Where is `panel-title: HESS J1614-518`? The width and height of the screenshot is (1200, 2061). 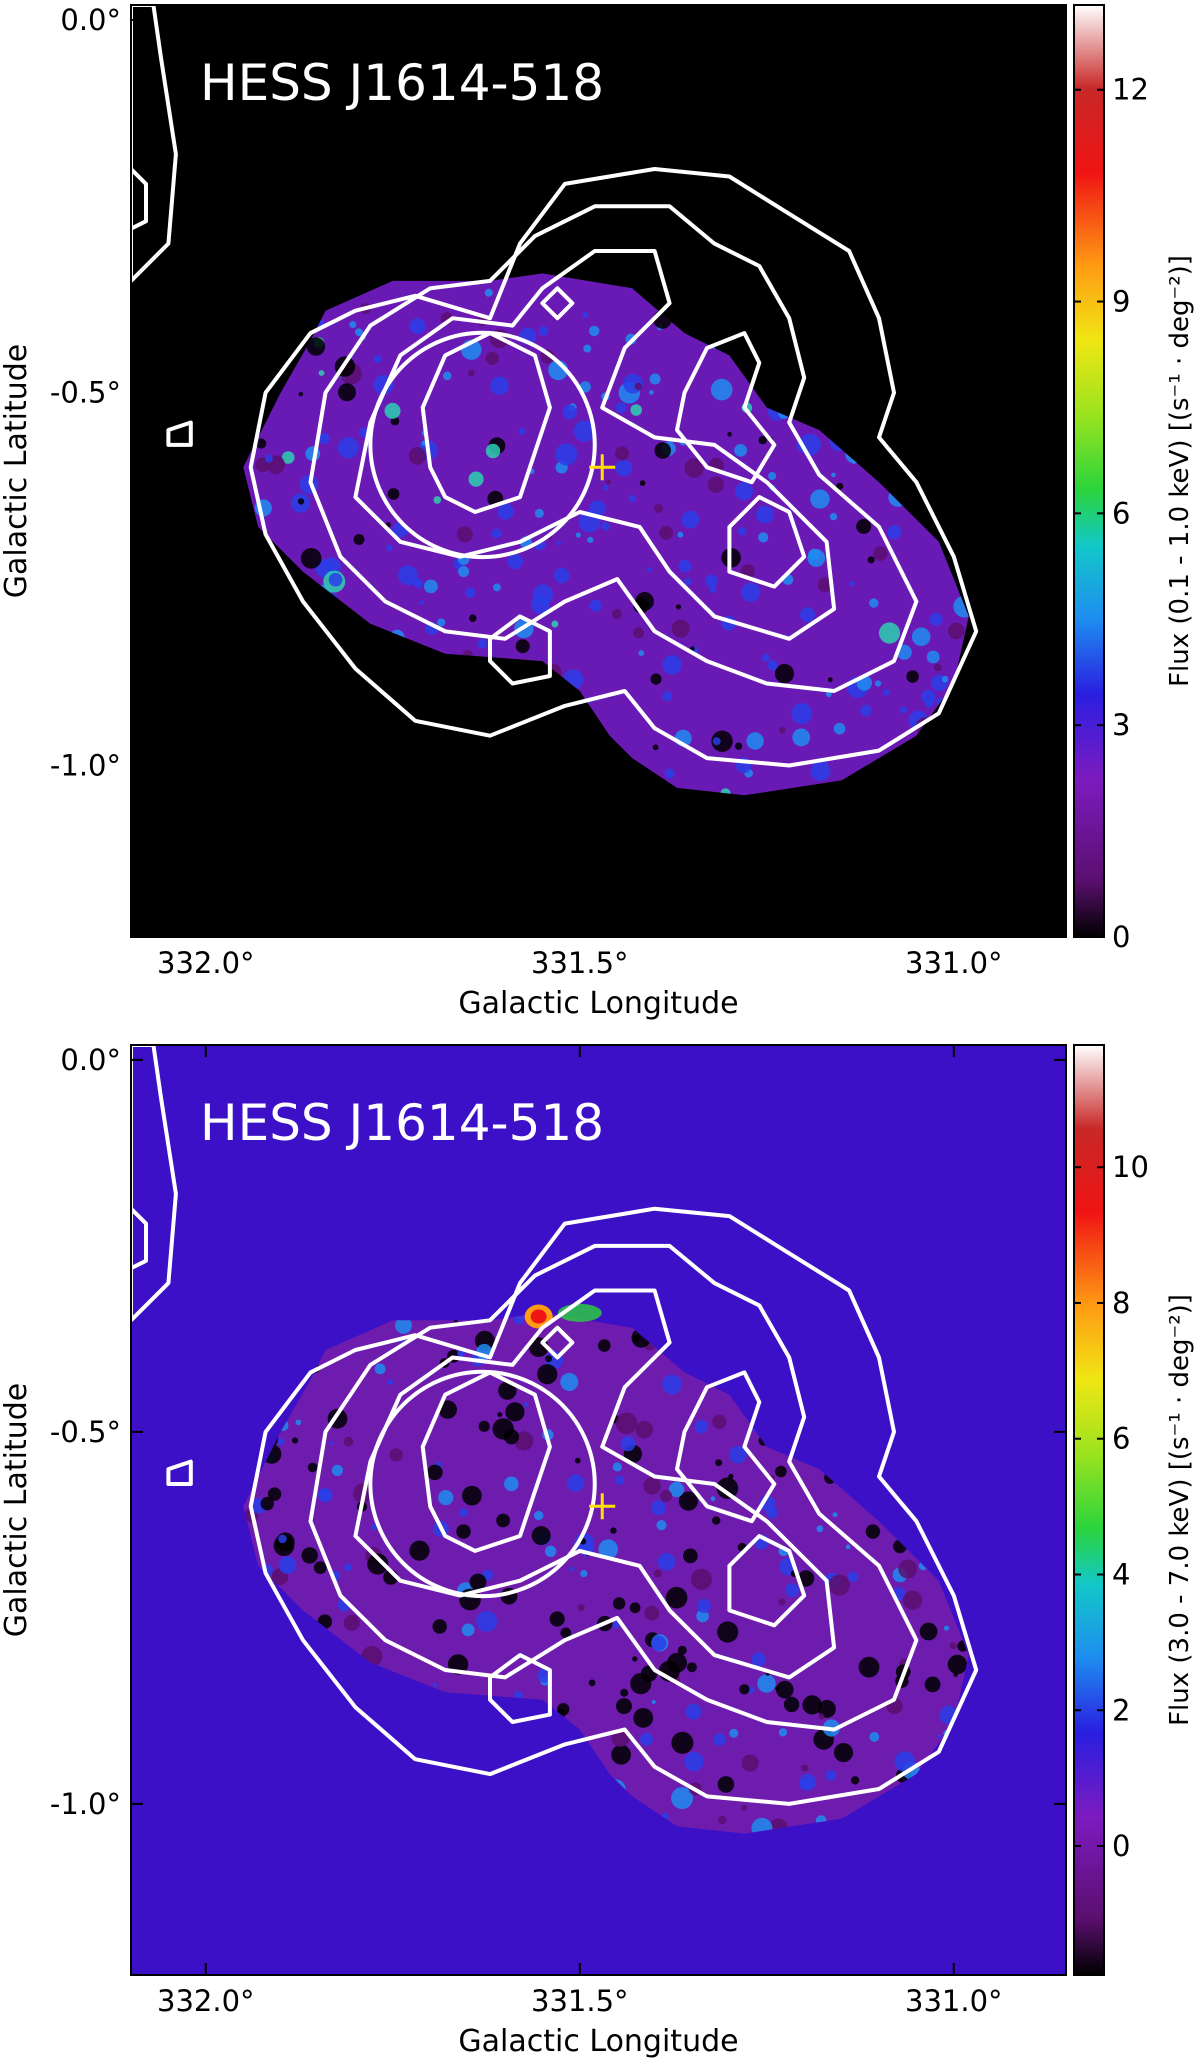 panel-title: HESS J1614-518 is located at coordinates (402, 83).